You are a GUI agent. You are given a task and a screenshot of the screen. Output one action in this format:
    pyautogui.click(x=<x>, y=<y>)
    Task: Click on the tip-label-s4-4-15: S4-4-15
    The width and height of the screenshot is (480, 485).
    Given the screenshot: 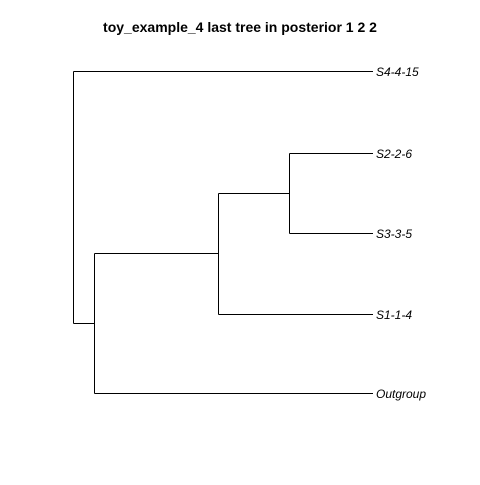 What is the action you would take?
    pyautogui.click(x=397, y=72)
    